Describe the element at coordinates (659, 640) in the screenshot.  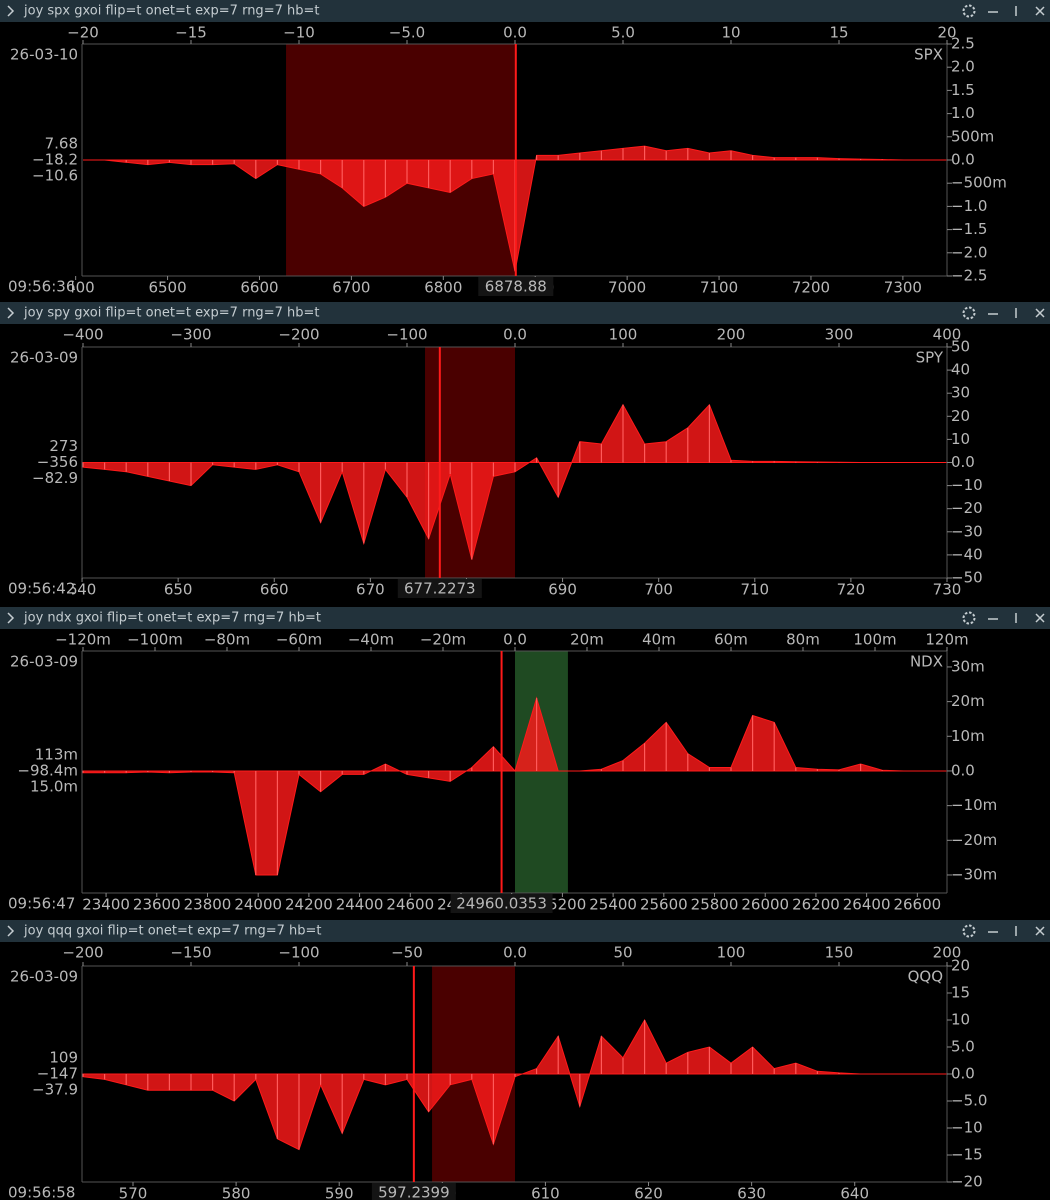
I see `x-tick-label: 40m` at that location.